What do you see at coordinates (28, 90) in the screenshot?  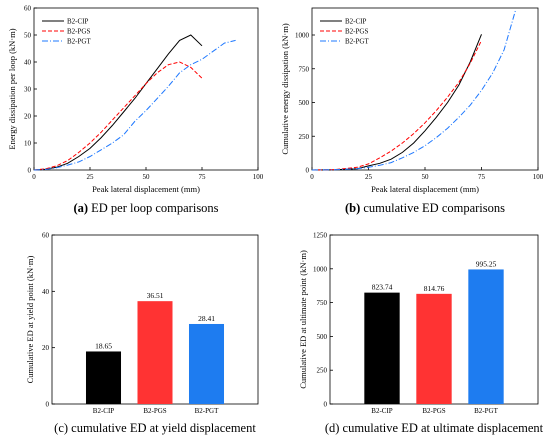 I see `y-tick-label: 30` at bounding box center [28, 90].